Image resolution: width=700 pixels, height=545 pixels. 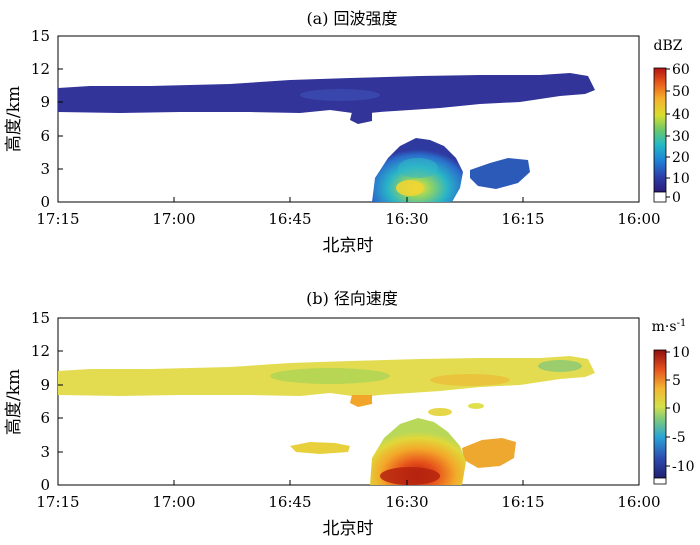 What do you see at coordinates (348, 509) in the screenshot?
I see `x-axis-b: 17:15 17:00 16:45 16:30 16:15 16:00 北京时` at bounding box center [348, 509].